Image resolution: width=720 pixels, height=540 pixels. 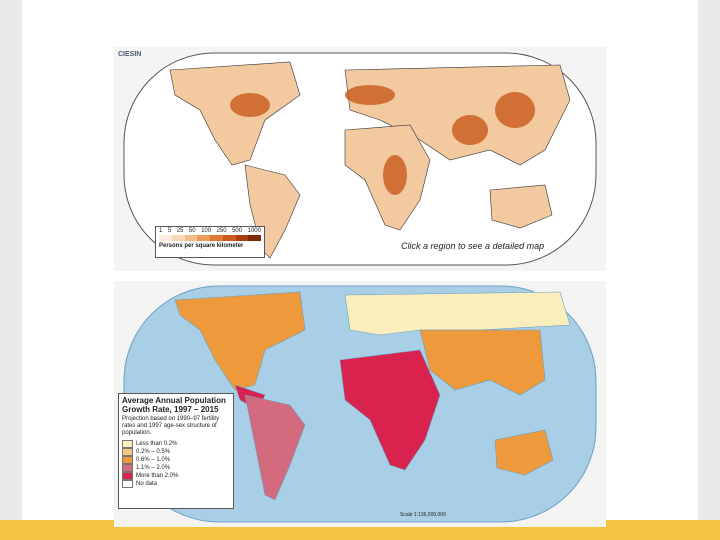 What do you see at coordinates (192, 231) in the screenshot?
I see `legend-tick: 50` at bounding box center [192, 231].